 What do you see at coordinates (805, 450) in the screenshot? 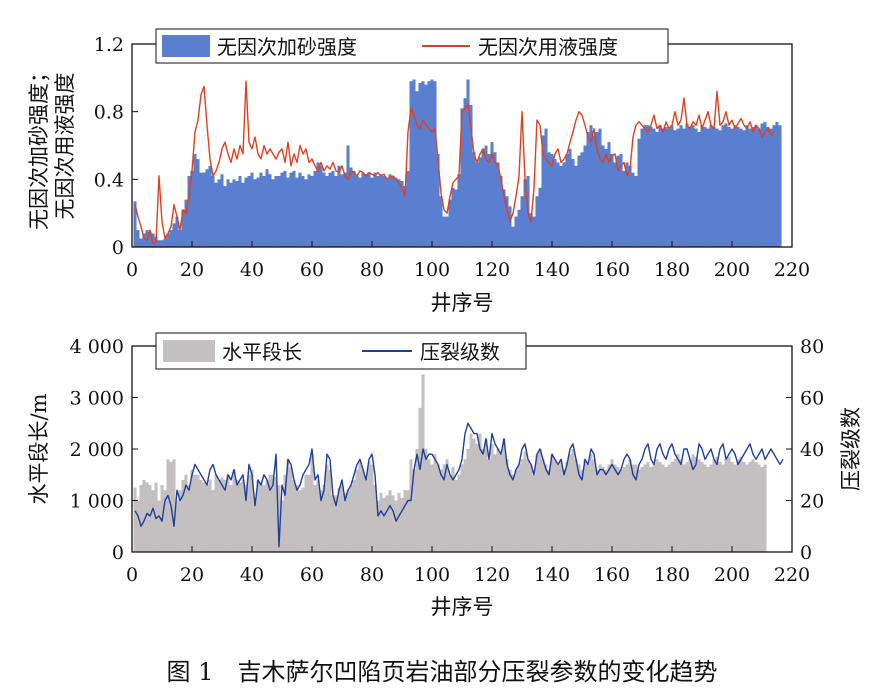
I see `y-axis-ticks-right: 0 20 40 60 80` at bounding box center [805, 450].